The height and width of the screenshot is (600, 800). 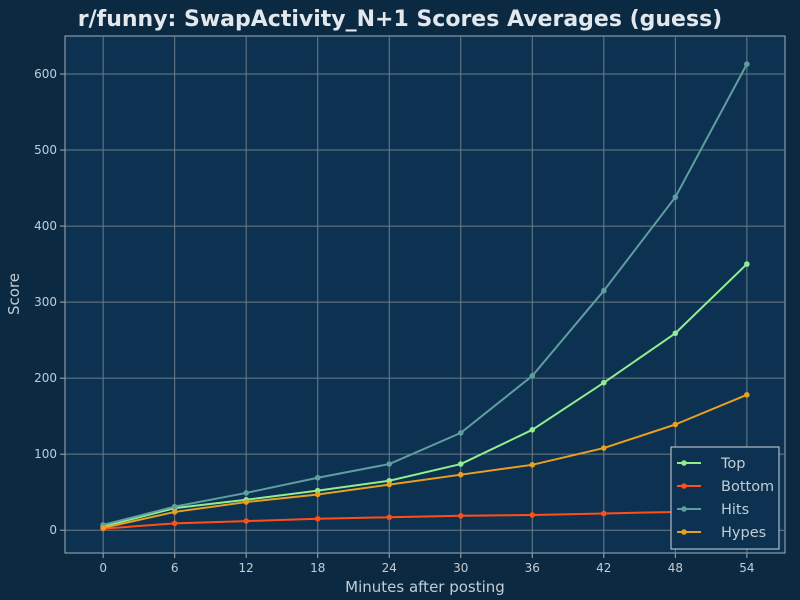 I want to click on y-tick-label: 200, so click(x=45, y=378).